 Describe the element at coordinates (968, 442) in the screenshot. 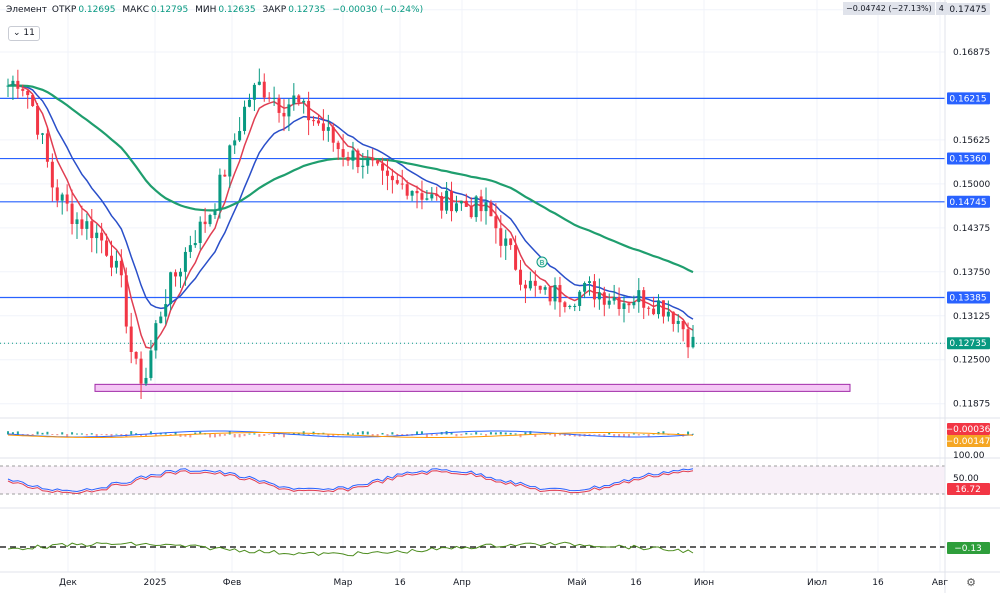

I see `indicator-badge-label: −0.00147` at that location.